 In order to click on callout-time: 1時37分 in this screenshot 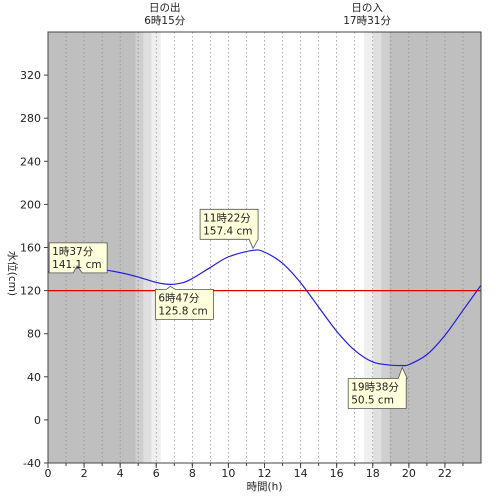, I will do `click(73, 252)`.